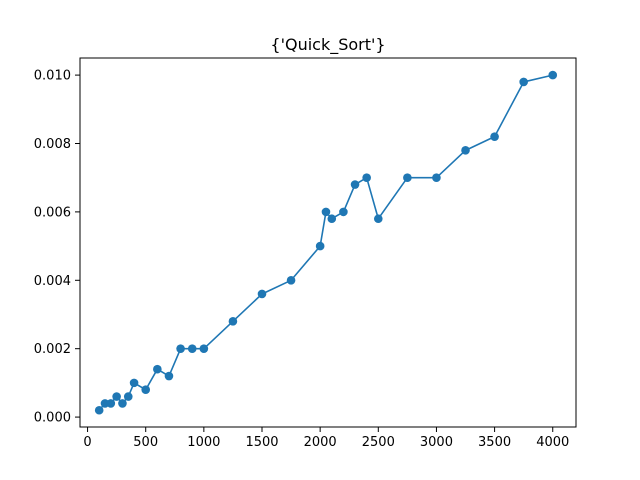 The height and width of the screenshot is (480, 640). Describe the element at coordinates (327, 45) in the screenshot. I see `chart-title: {'Quick_Sort'}` at that location.